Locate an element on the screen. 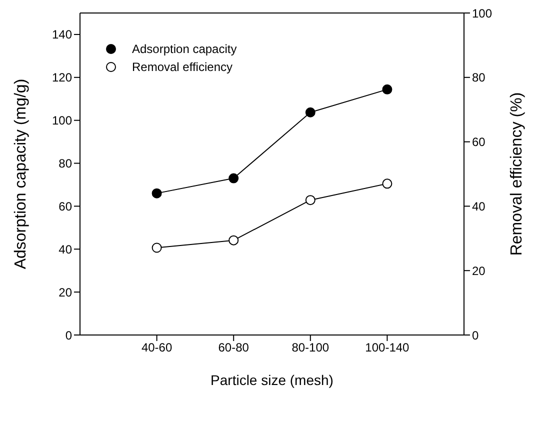 The height and width of the screenshot is (423, 534). y2-tick-label: 0 is located at coordinates (475, 335).